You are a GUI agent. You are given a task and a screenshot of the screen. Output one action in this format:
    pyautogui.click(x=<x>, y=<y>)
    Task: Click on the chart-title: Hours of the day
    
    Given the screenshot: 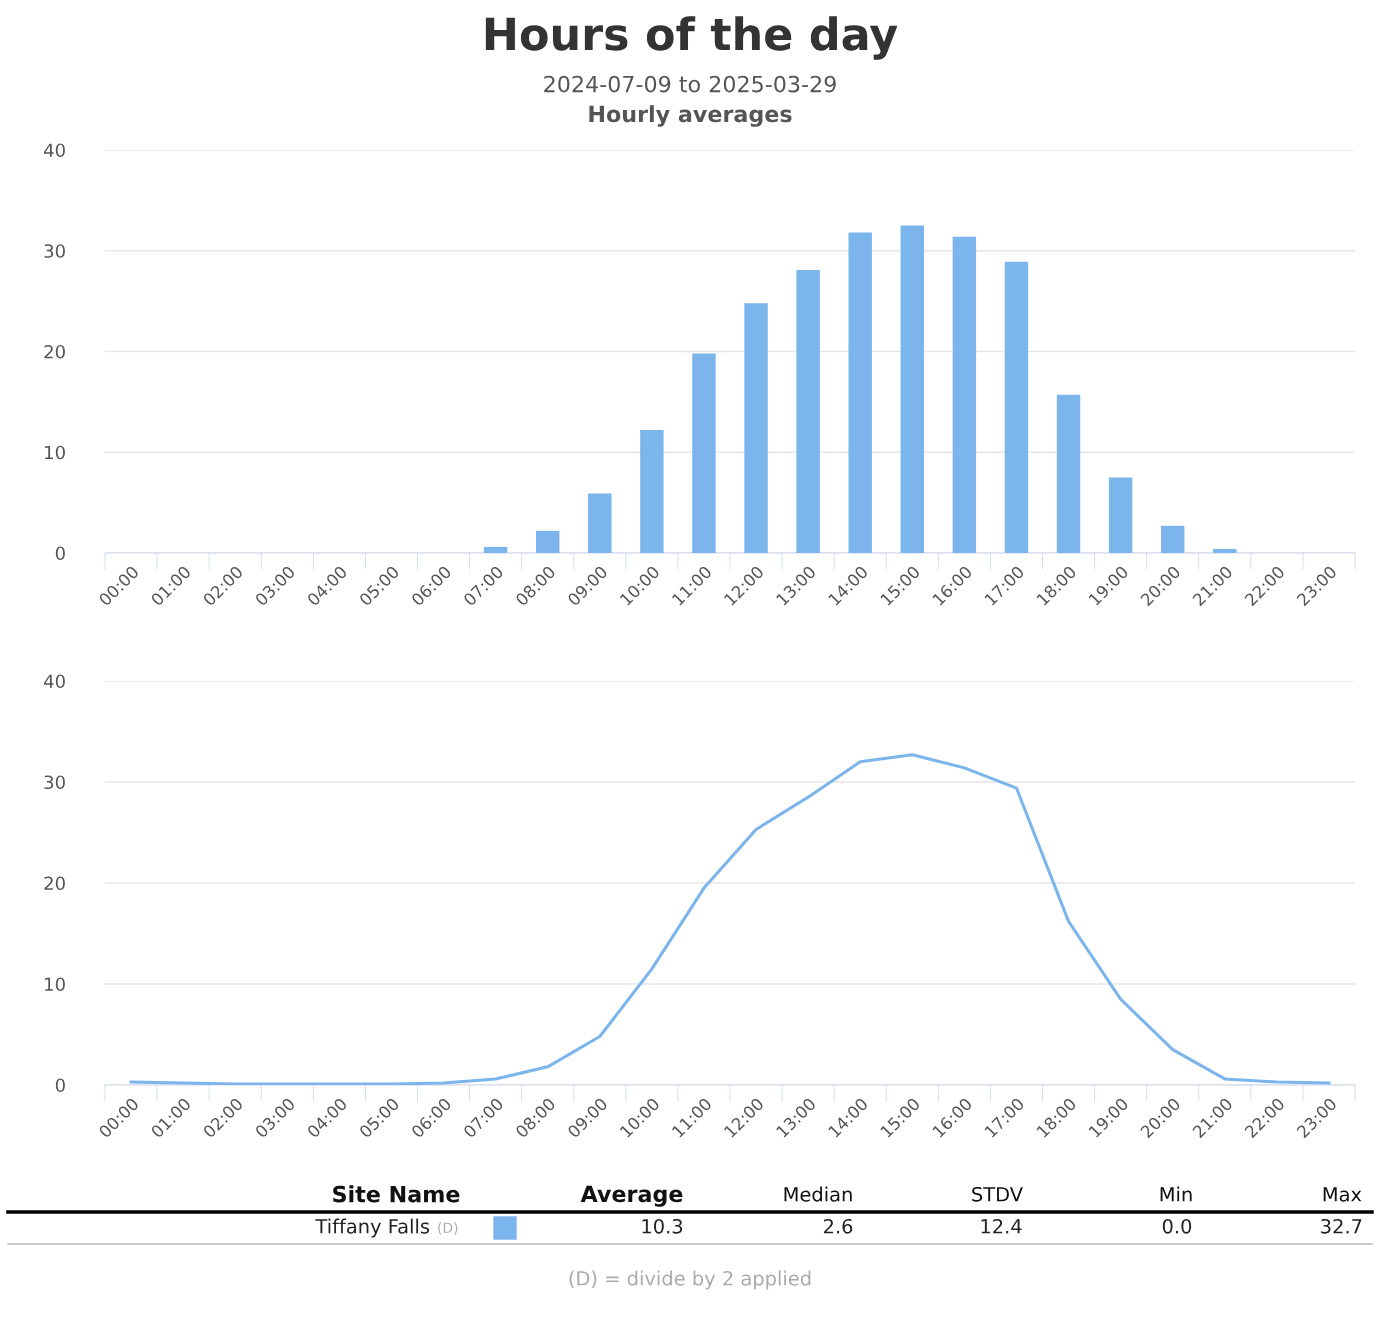 What is the action you would take?
    pyautogui.click(x=691, y=38)
    